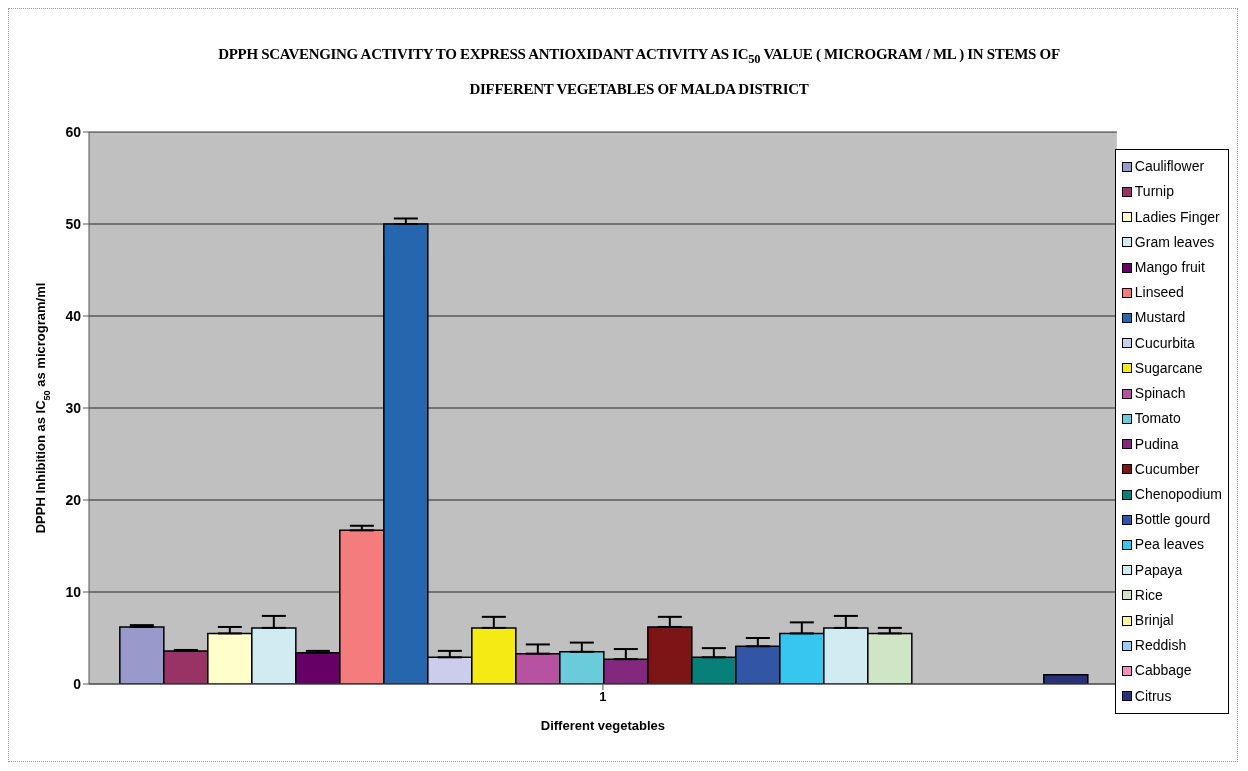 The width and height of the screenshot is (1248, 771). I want to click on legend-label: Tomato, so click(1157, 419).